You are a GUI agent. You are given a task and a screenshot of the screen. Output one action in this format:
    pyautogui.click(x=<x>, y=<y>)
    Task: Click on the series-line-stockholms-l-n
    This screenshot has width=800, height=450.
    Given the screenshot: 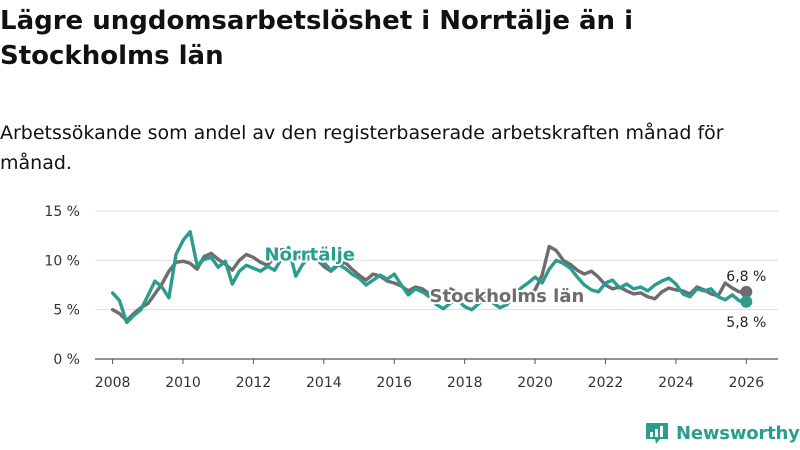 What is the action you would take?
    pyautogui.click(x=429, y=283)
    